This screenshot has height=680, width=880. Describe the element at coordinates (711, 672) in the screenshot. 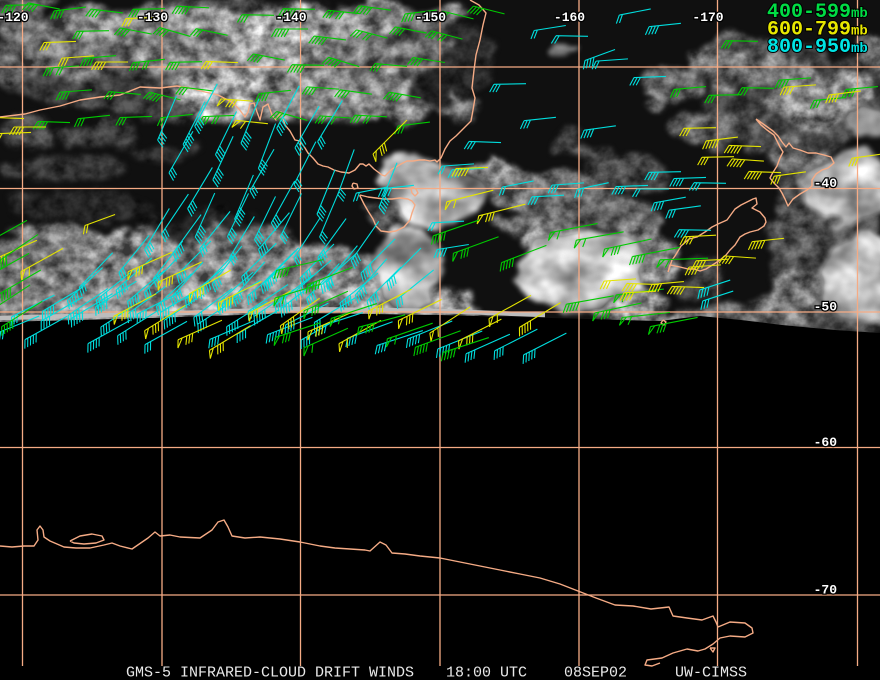

I see `svg-text: UW-CIMSS` at that location.